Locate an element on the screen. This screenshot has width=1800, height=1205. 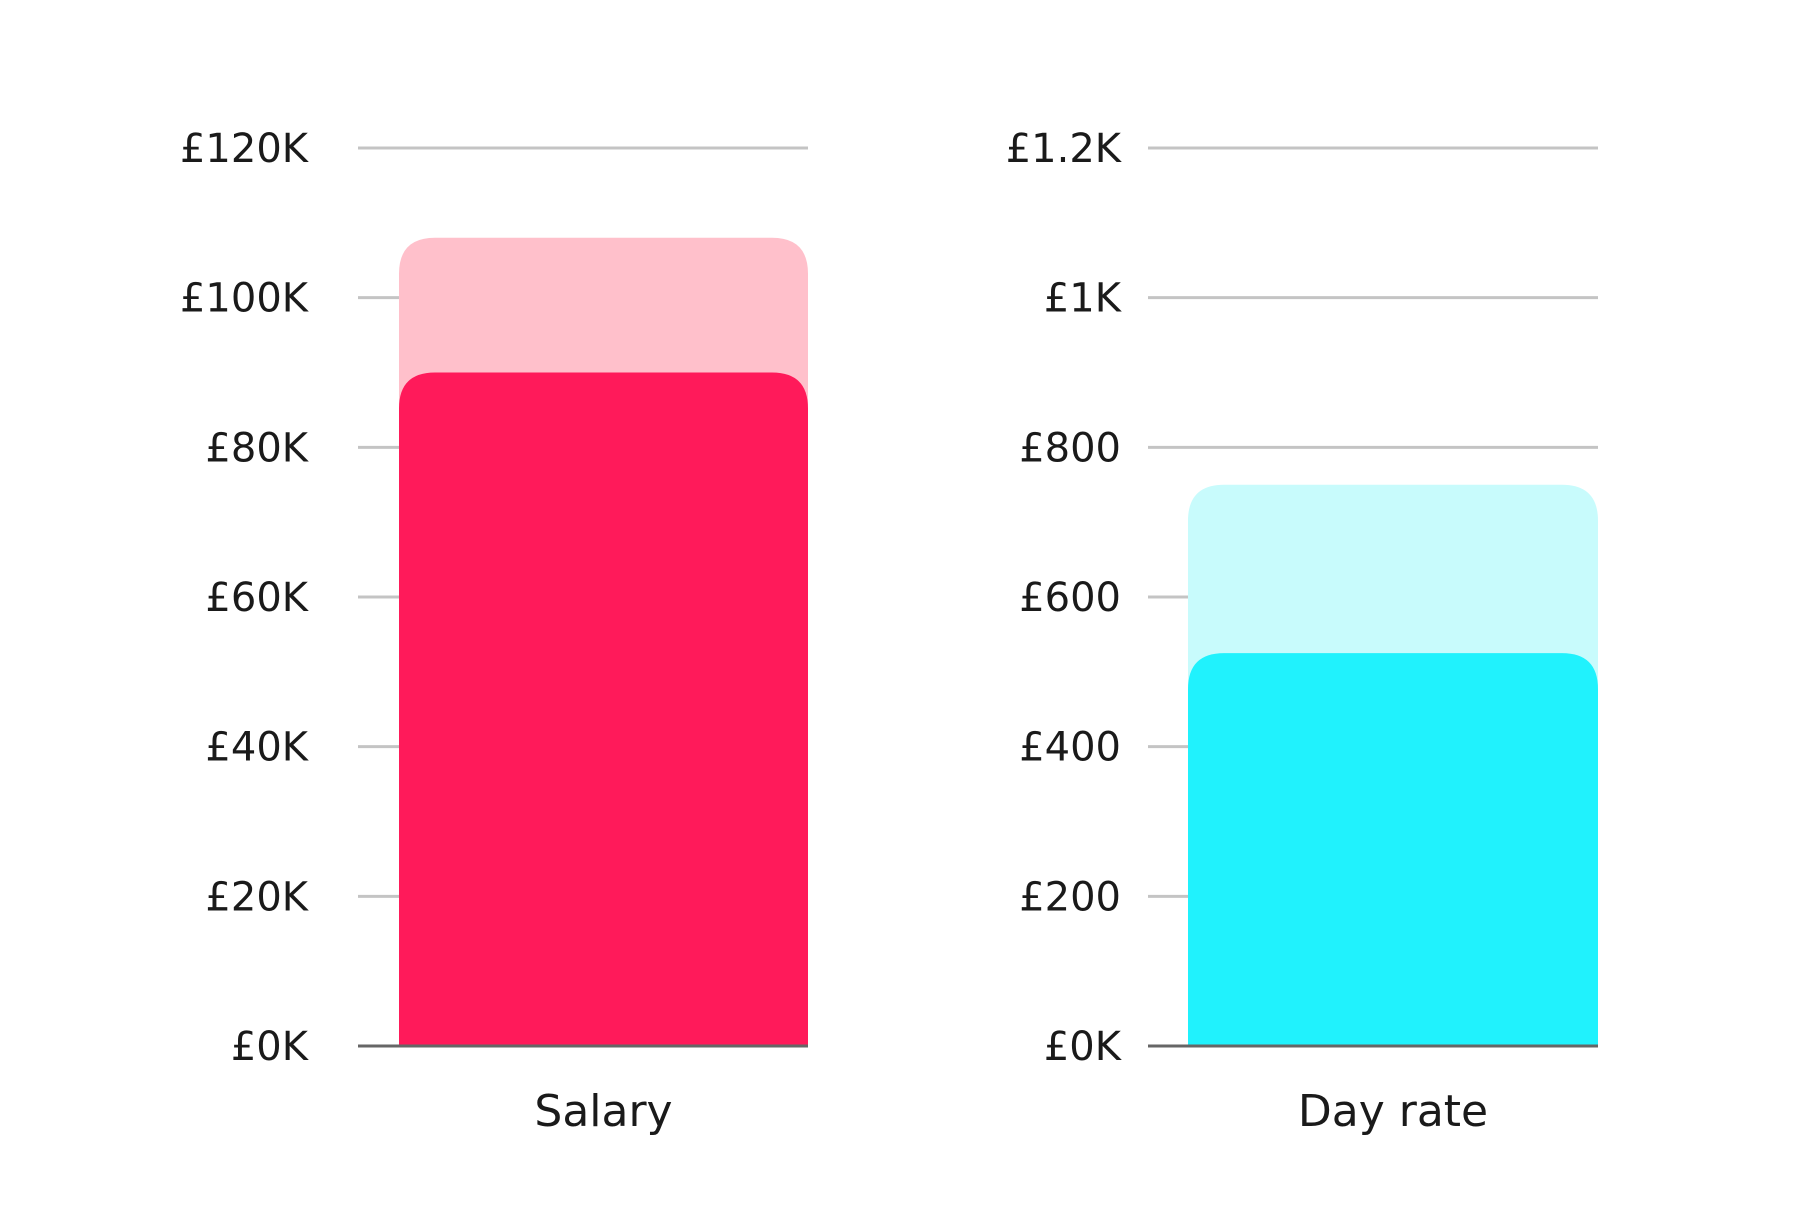
salary-ytick-label: £120K is located at coordinates (245, 149).